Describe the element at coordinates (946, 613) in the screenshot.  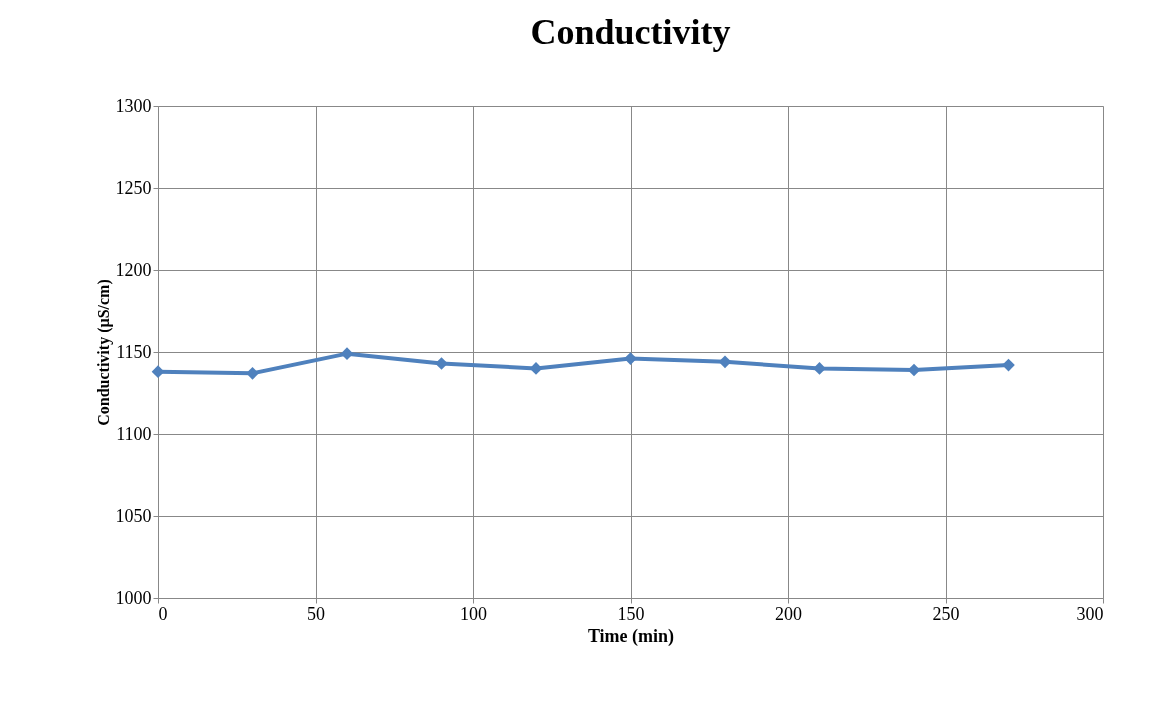
I see `x-tick-label: 250` at that location.